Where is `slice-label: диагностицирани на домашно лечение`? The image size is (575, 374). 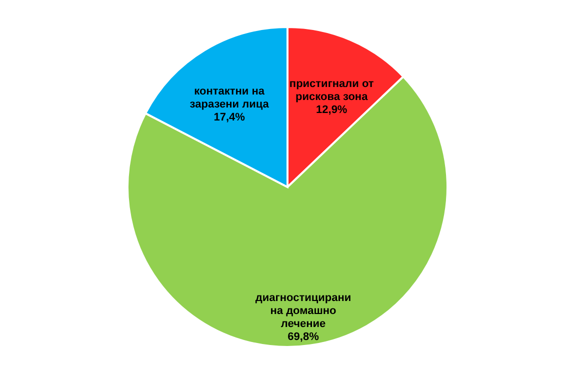
slice-label: диагностицирани на домашно лечение is located at coordinates (303, 311).